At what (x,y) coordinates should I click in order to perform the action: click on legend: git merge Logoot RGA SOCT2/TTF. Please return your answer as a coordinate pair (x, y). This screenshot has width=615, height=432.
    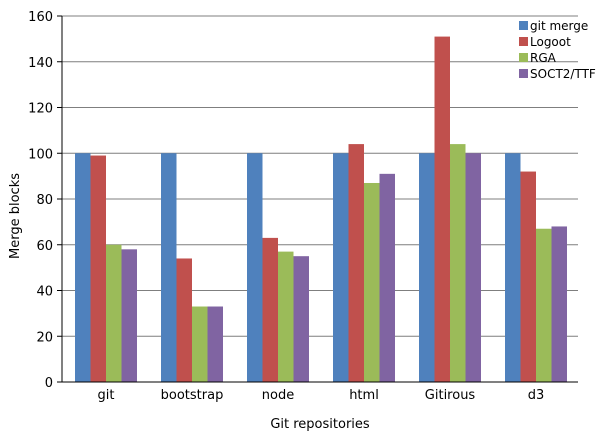
    Looking at the image, I should click on (557, 50).